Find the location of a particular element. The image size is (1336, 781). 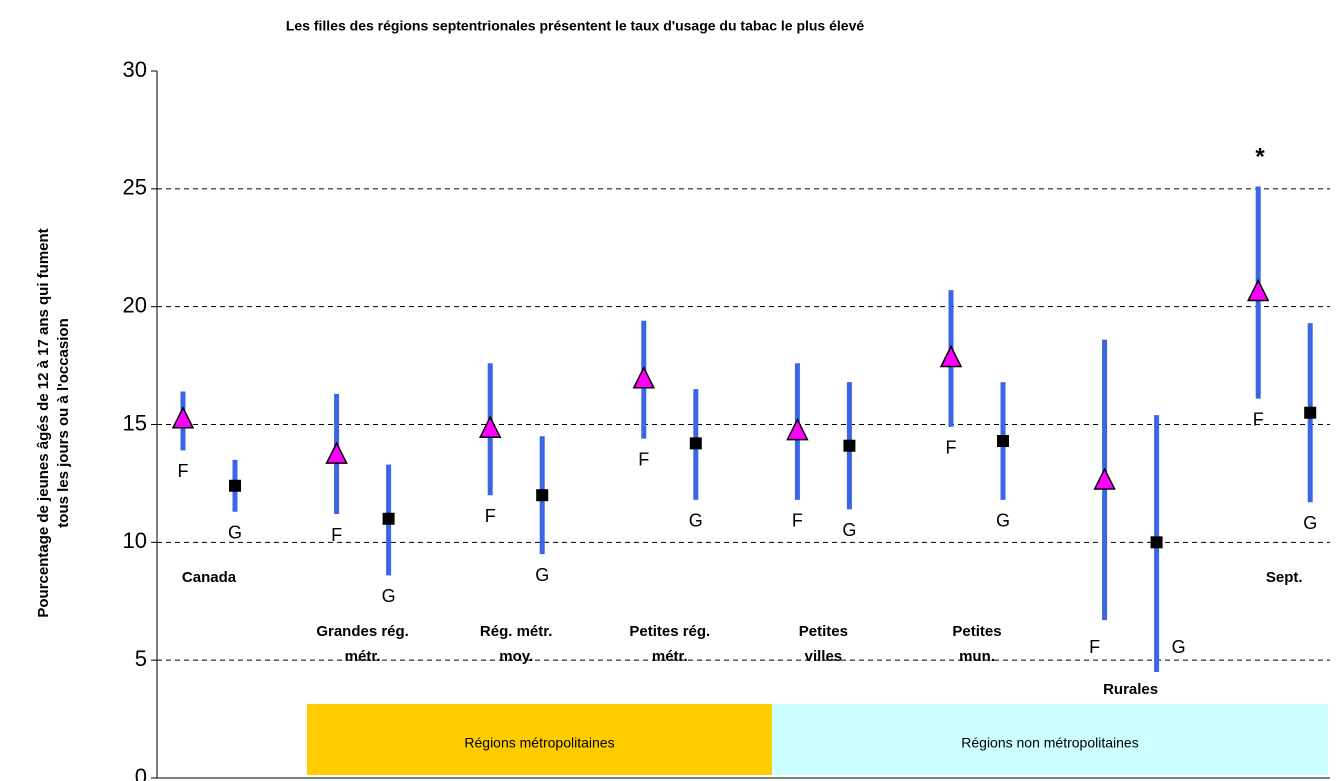

category-label: mun. is located at coordinates (977, 656).